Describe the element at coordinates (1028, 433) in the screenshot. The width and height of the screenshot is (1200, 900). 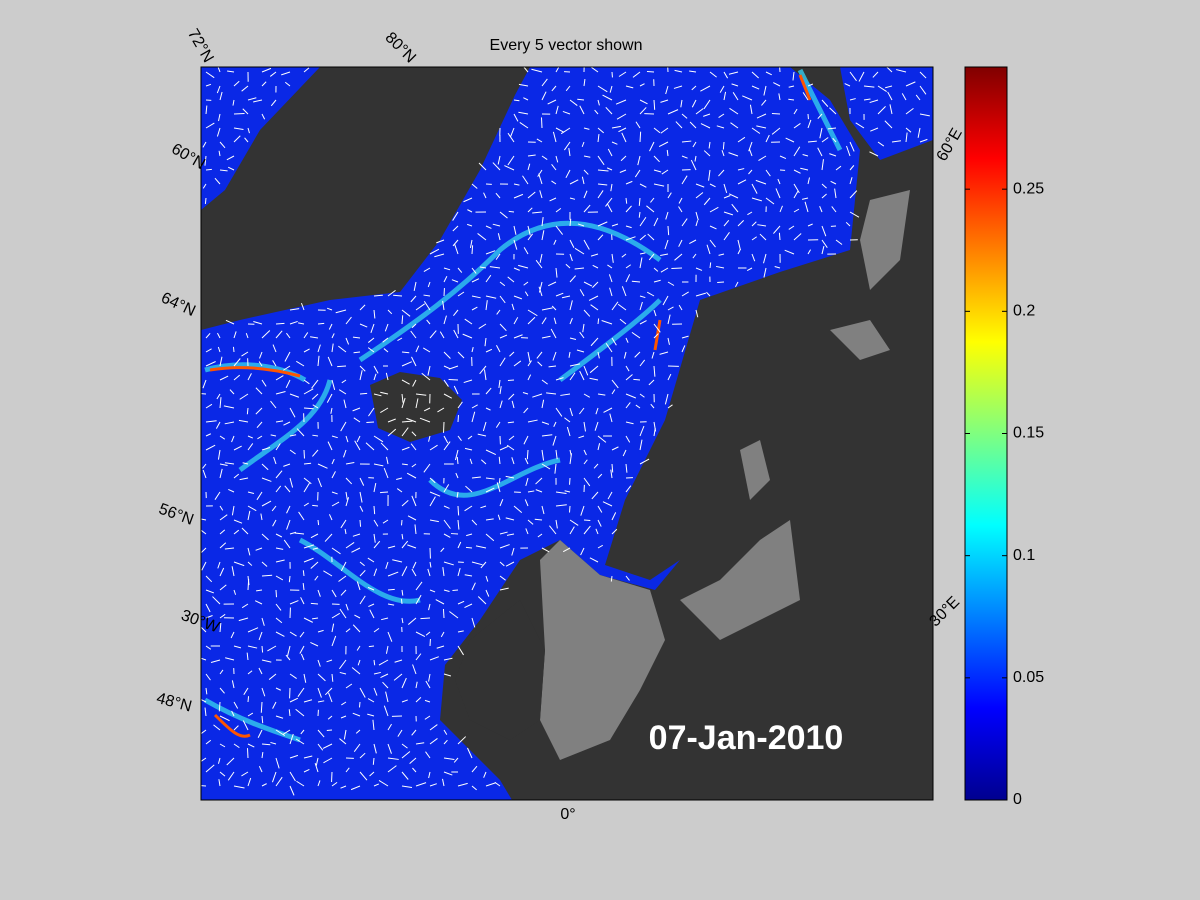
I see `colorbar-tick-label: 0.15` at that location.